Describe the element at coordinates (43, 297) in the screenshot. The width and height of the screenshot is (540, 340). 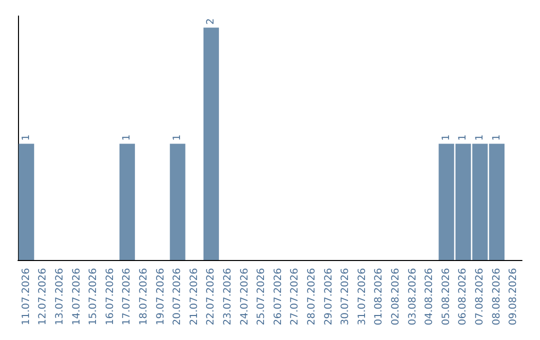
I see `x-tick-label: 12.07.2026` at that location.